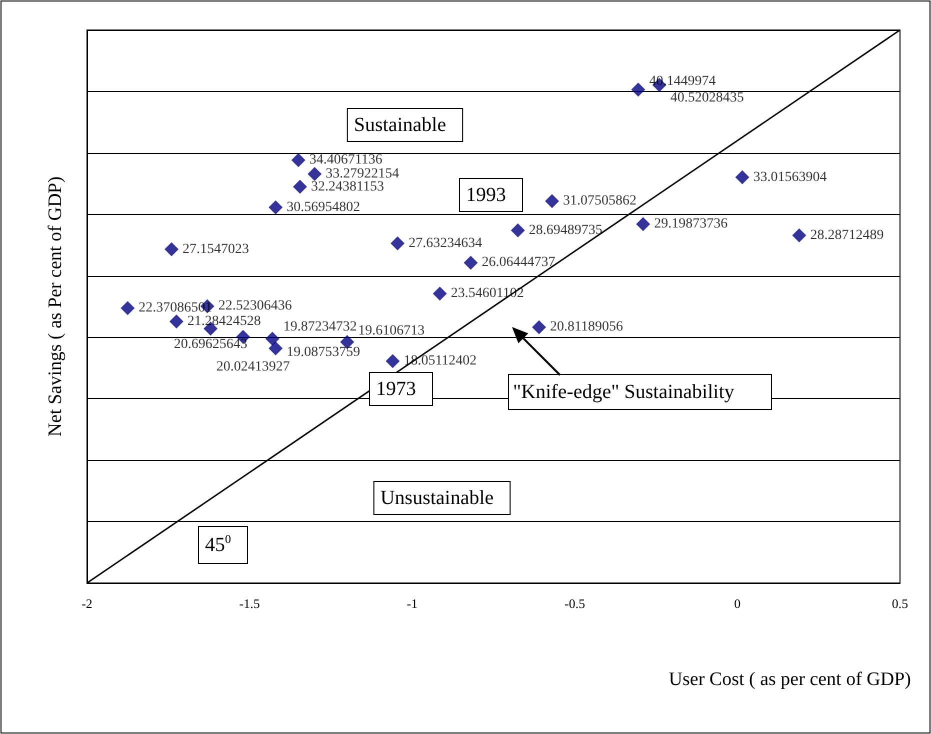 Image resolution: width=931 pixels, height=734 pixels. I want to click on data-label: 31.07505862, so click(600, 201).